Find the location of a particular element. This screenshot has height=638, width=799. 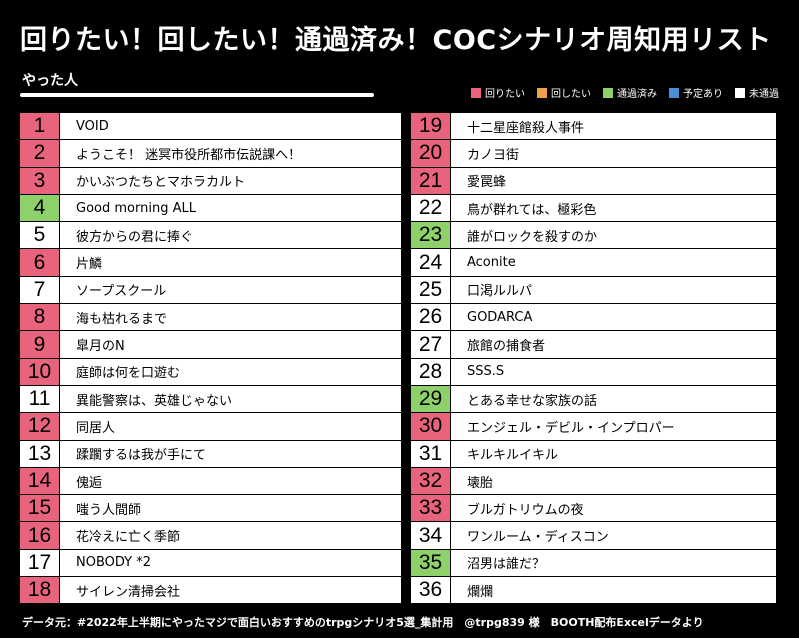

scenario-row: 4 Good morning ALL is located at coordinates (210, 208).